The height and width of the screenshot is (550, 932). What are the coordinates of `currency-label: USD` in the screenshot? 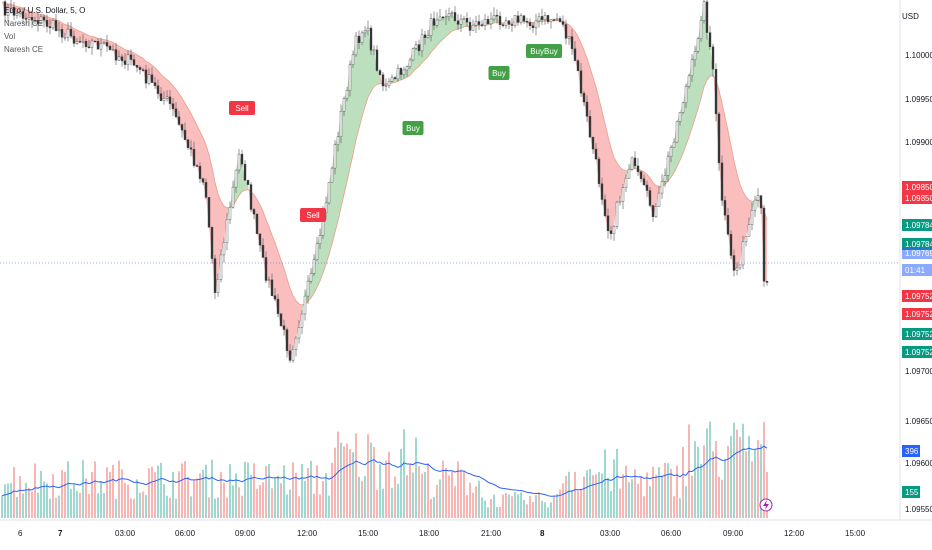 It's located at (910, 16).